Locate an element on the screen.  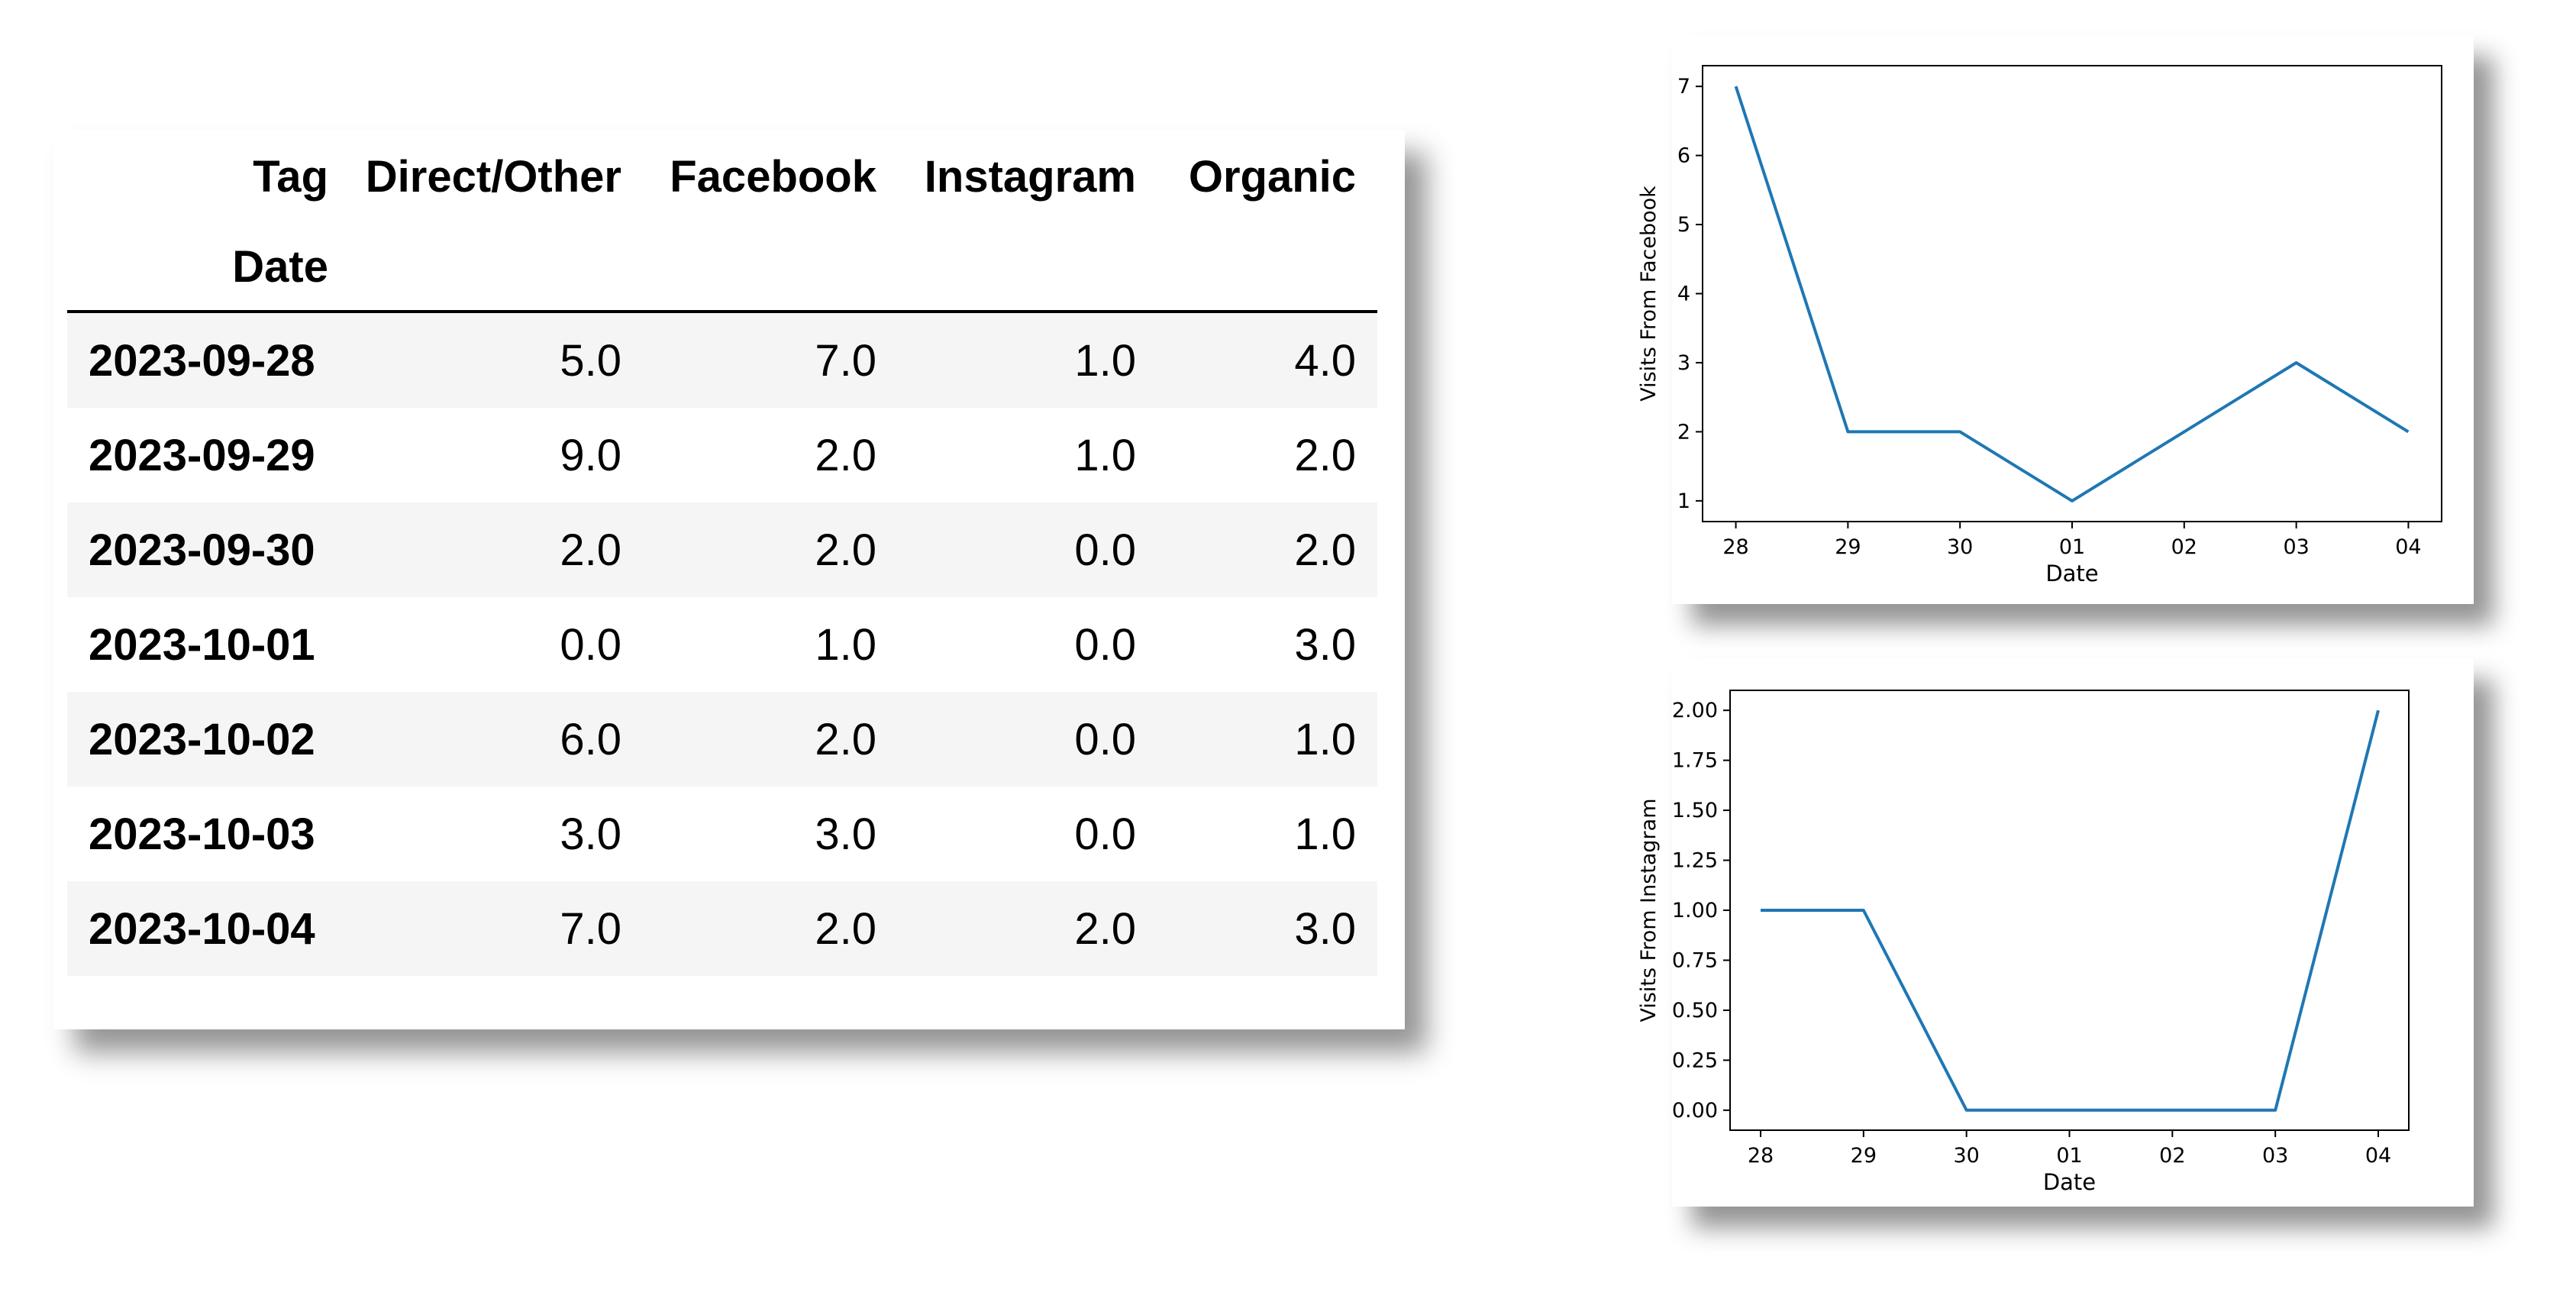
table-row: 2023-09-28 5.0 7.0 1.0 4.0 is located at coordinates (722, 360).